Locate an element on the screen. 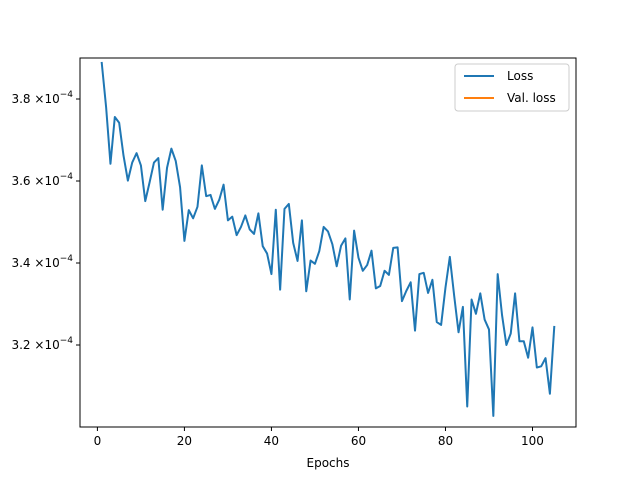  y-axis: 3.2 ×10−4 3.4 ×10−4 3.6 ×10−4 3.8 ×10−4 is located at coordinates (45, 221).